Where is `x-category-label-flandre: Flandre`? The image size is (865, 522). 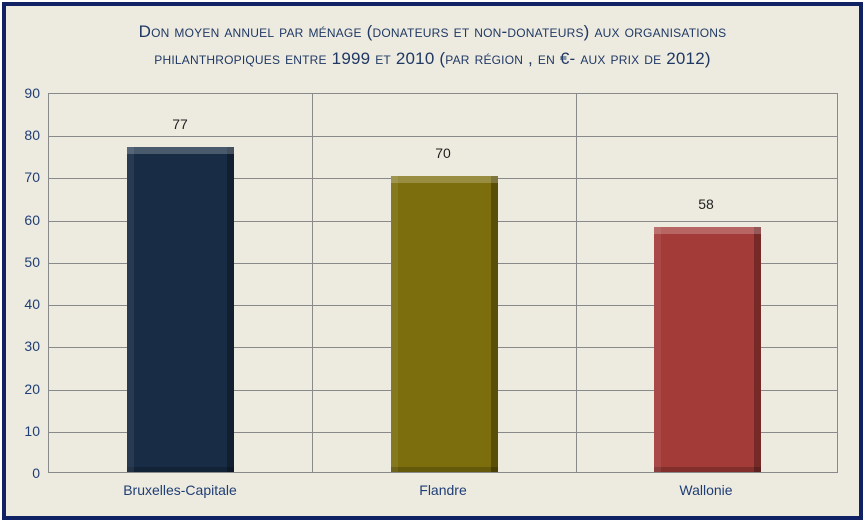 x-category-label-flandre: Flandre is located at coordinates (443, 490).